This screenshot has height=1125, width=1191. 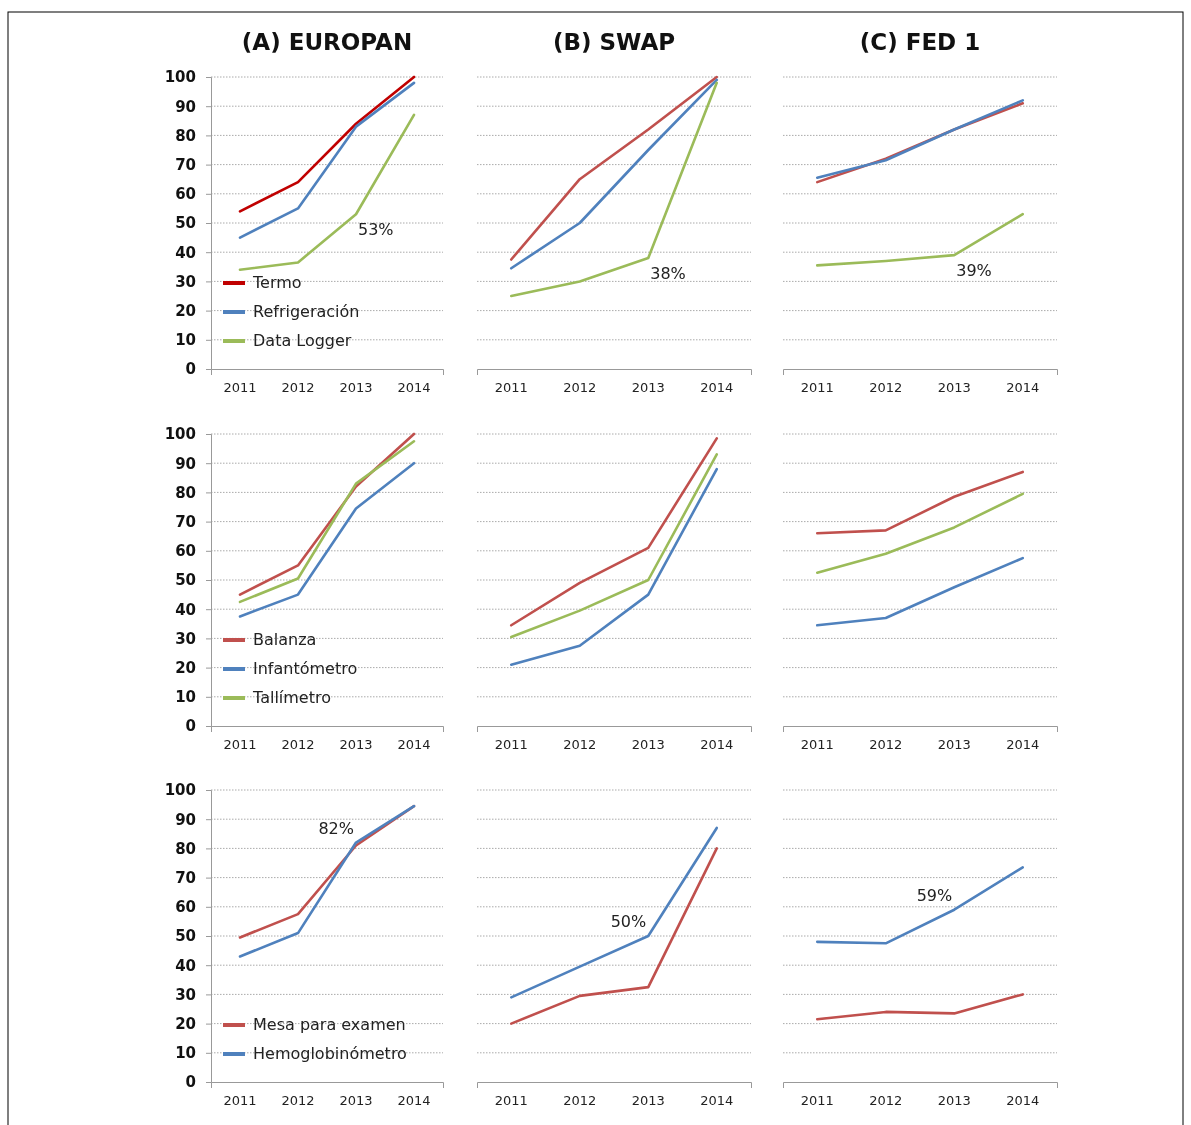 I want to click on chart-title: (B) SWAP, so click(x=614, y=42).